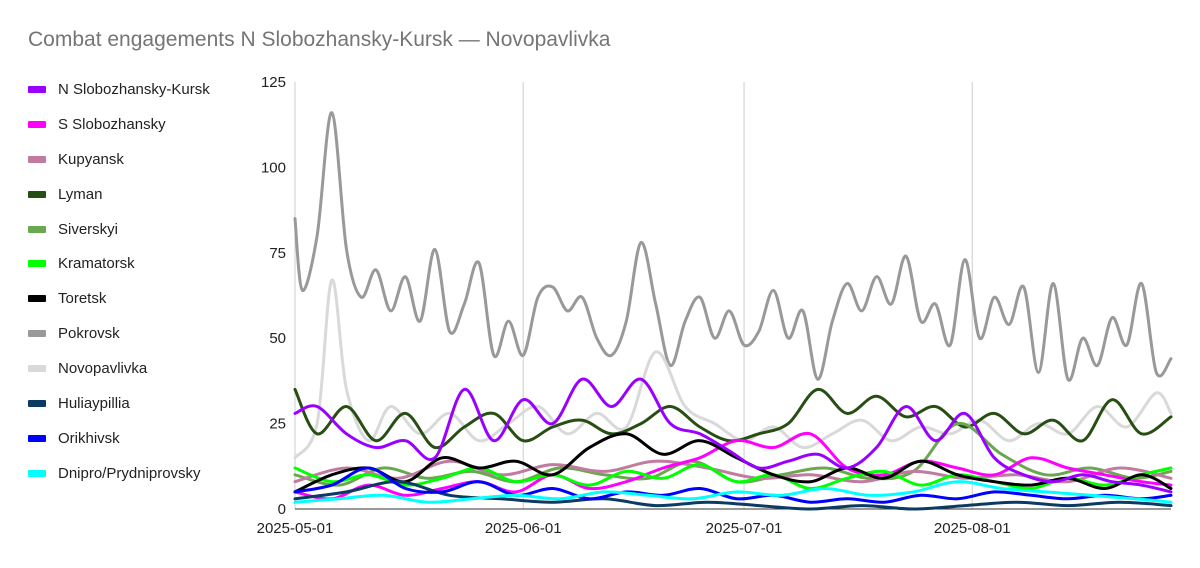 Image resolution: width=1200 pixels, height=568 pixels. I want to click on legend-item: Kramatorsk, so click(138, 263).